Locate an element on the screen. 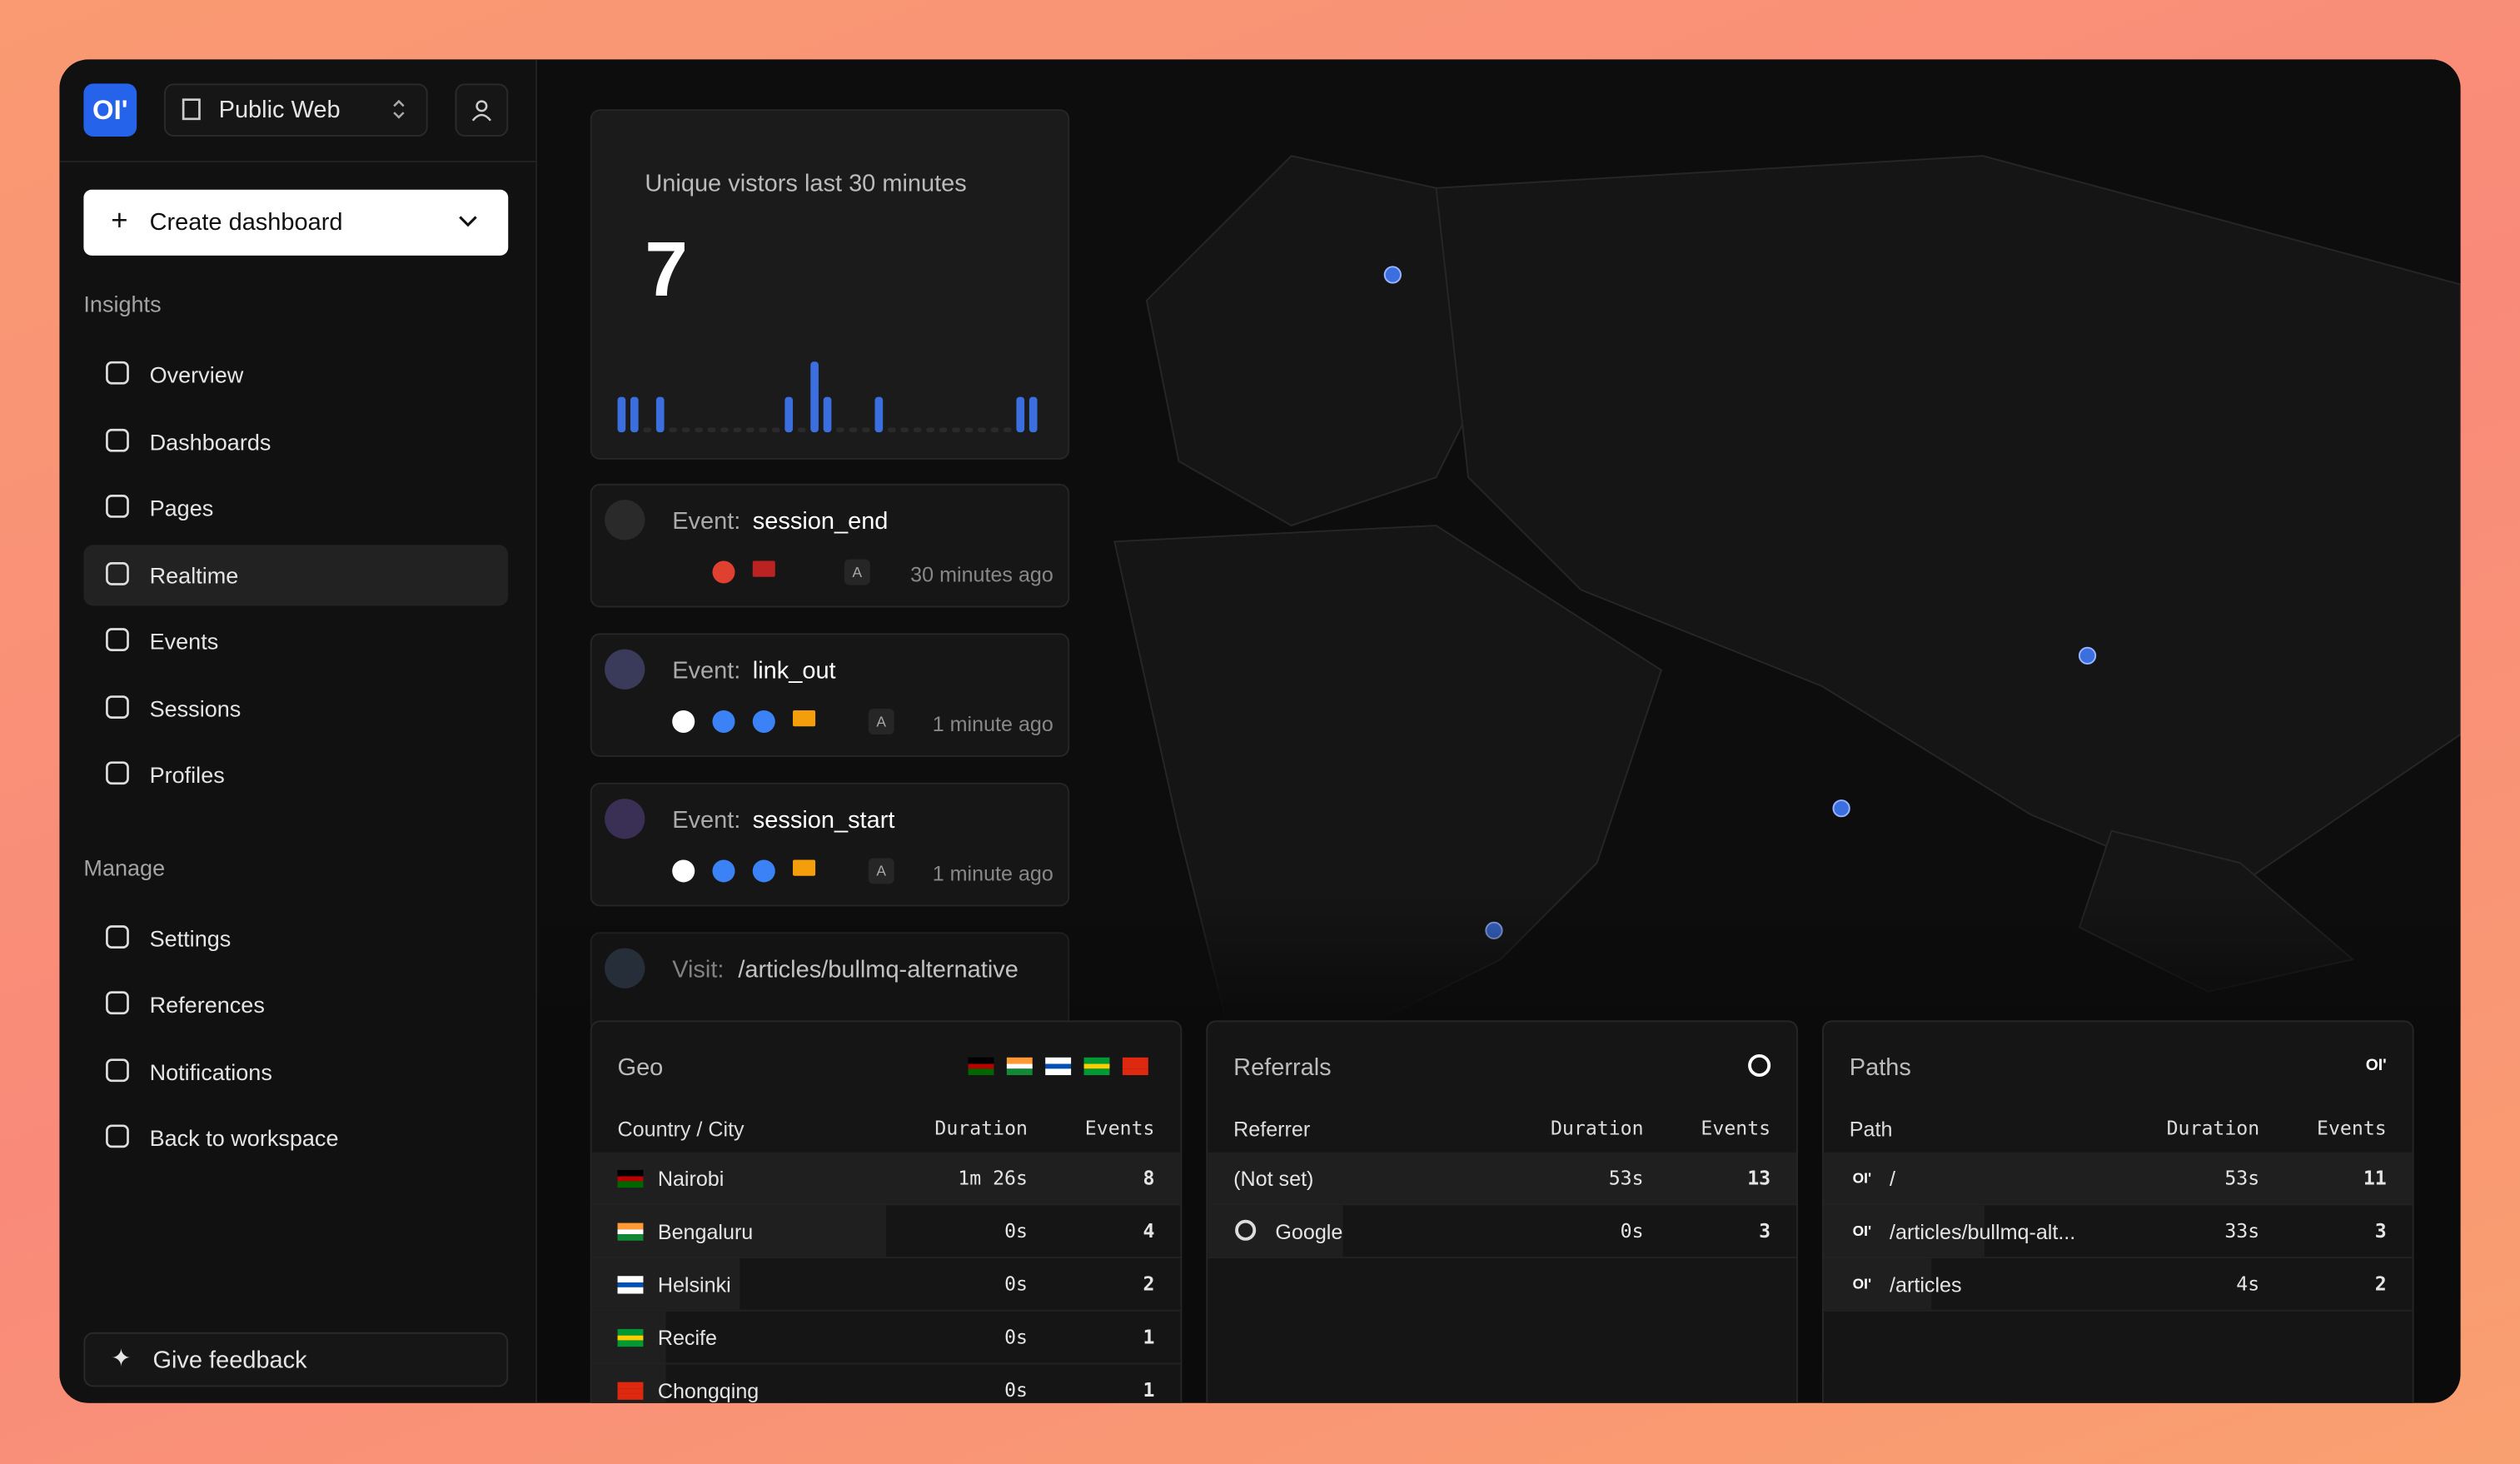  nav-item: Events is located at coordinates (295, 640).